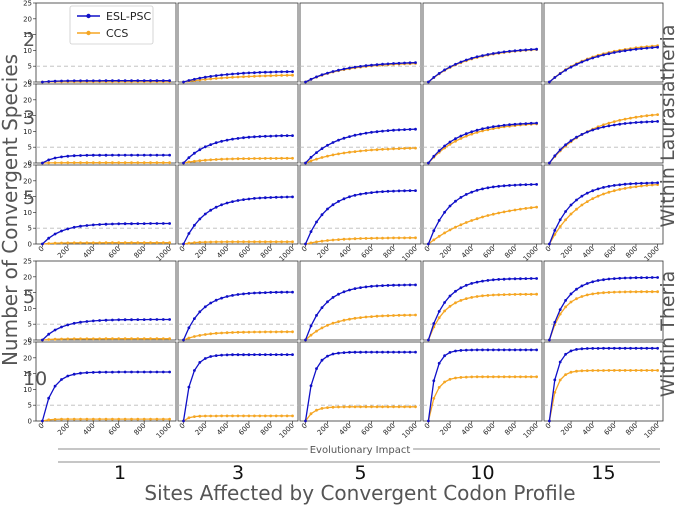 Image resolution: width=685 pixels, height=506 pixels. Describe the element at coordinates (11, 210) in the screenshot. I see `y-axis-title: Number of Convergent Species` at that location.